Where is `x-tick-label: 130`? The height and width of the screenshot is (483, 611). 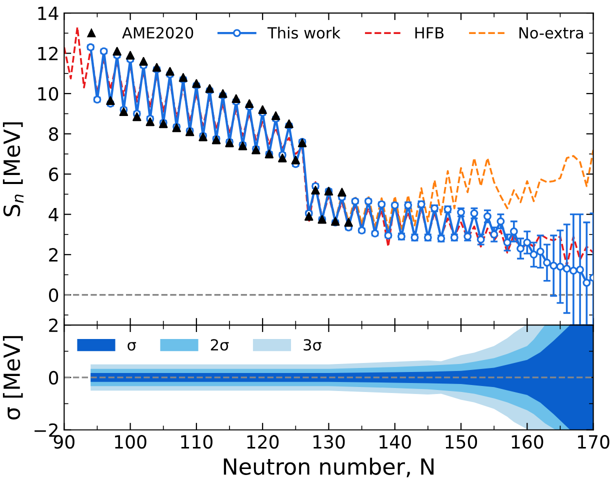
x-tick-label: 130 is located at coordinates (329, 442).